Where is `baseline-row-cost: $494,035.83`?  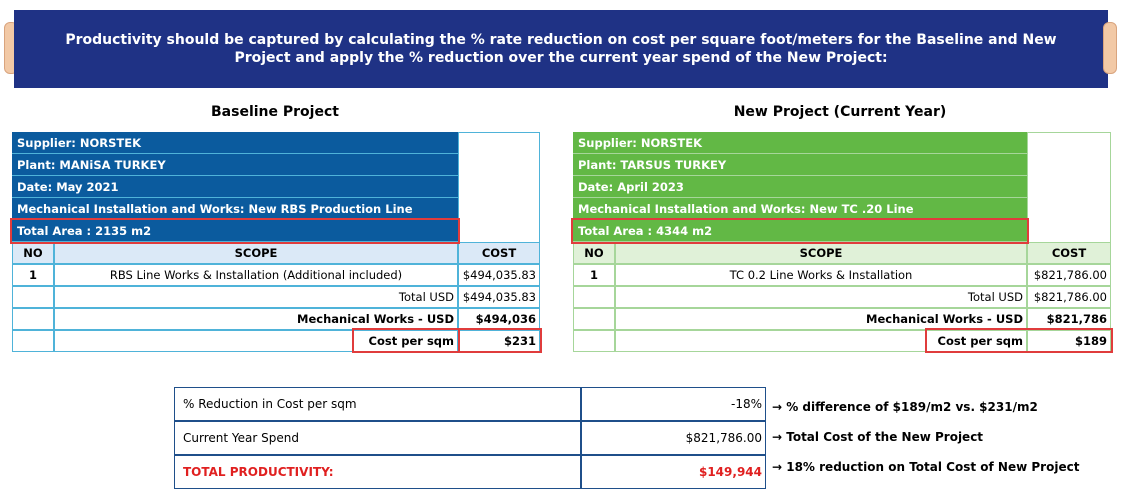 baseline-row-cost: $494,035.83 is located at coordinates (499, 275).